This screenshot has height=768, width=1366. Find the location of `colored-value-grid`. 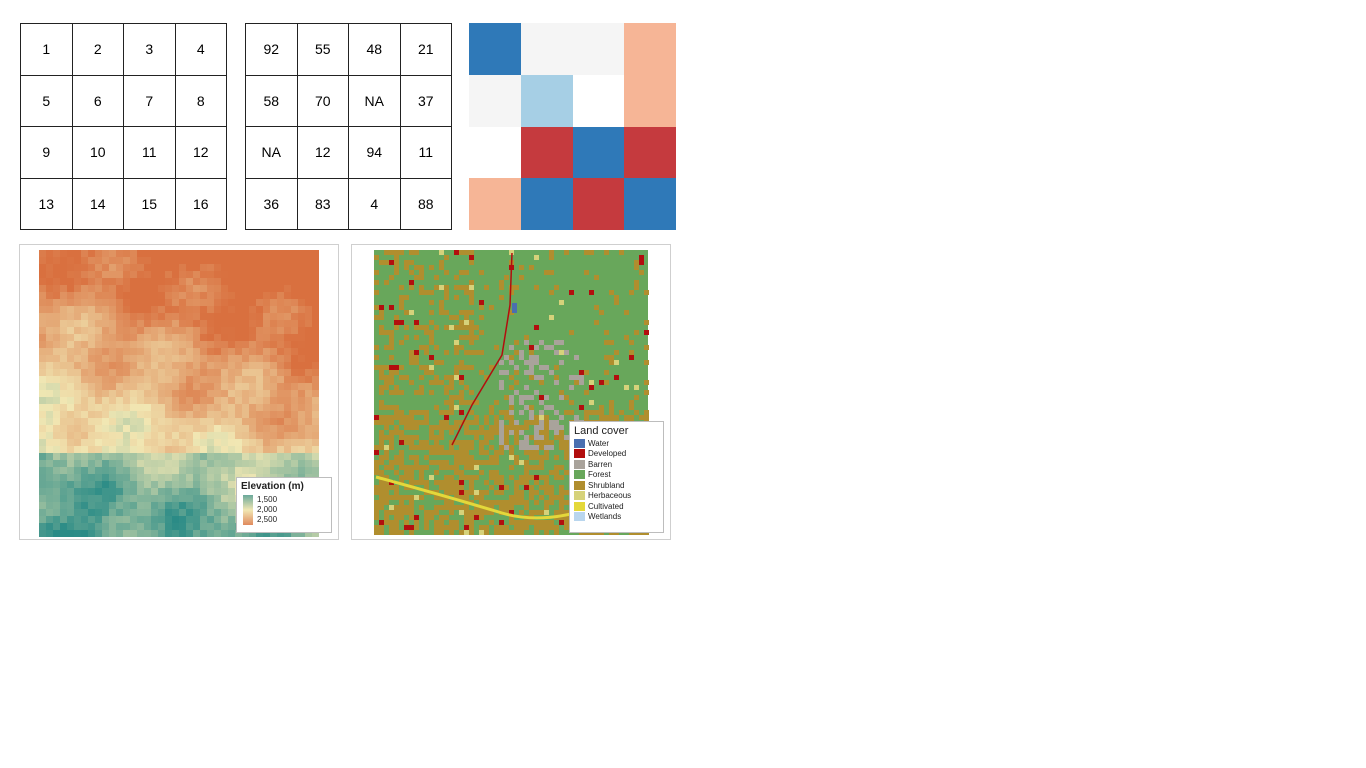

colored-value-grid is located at coordinates (572, 126).